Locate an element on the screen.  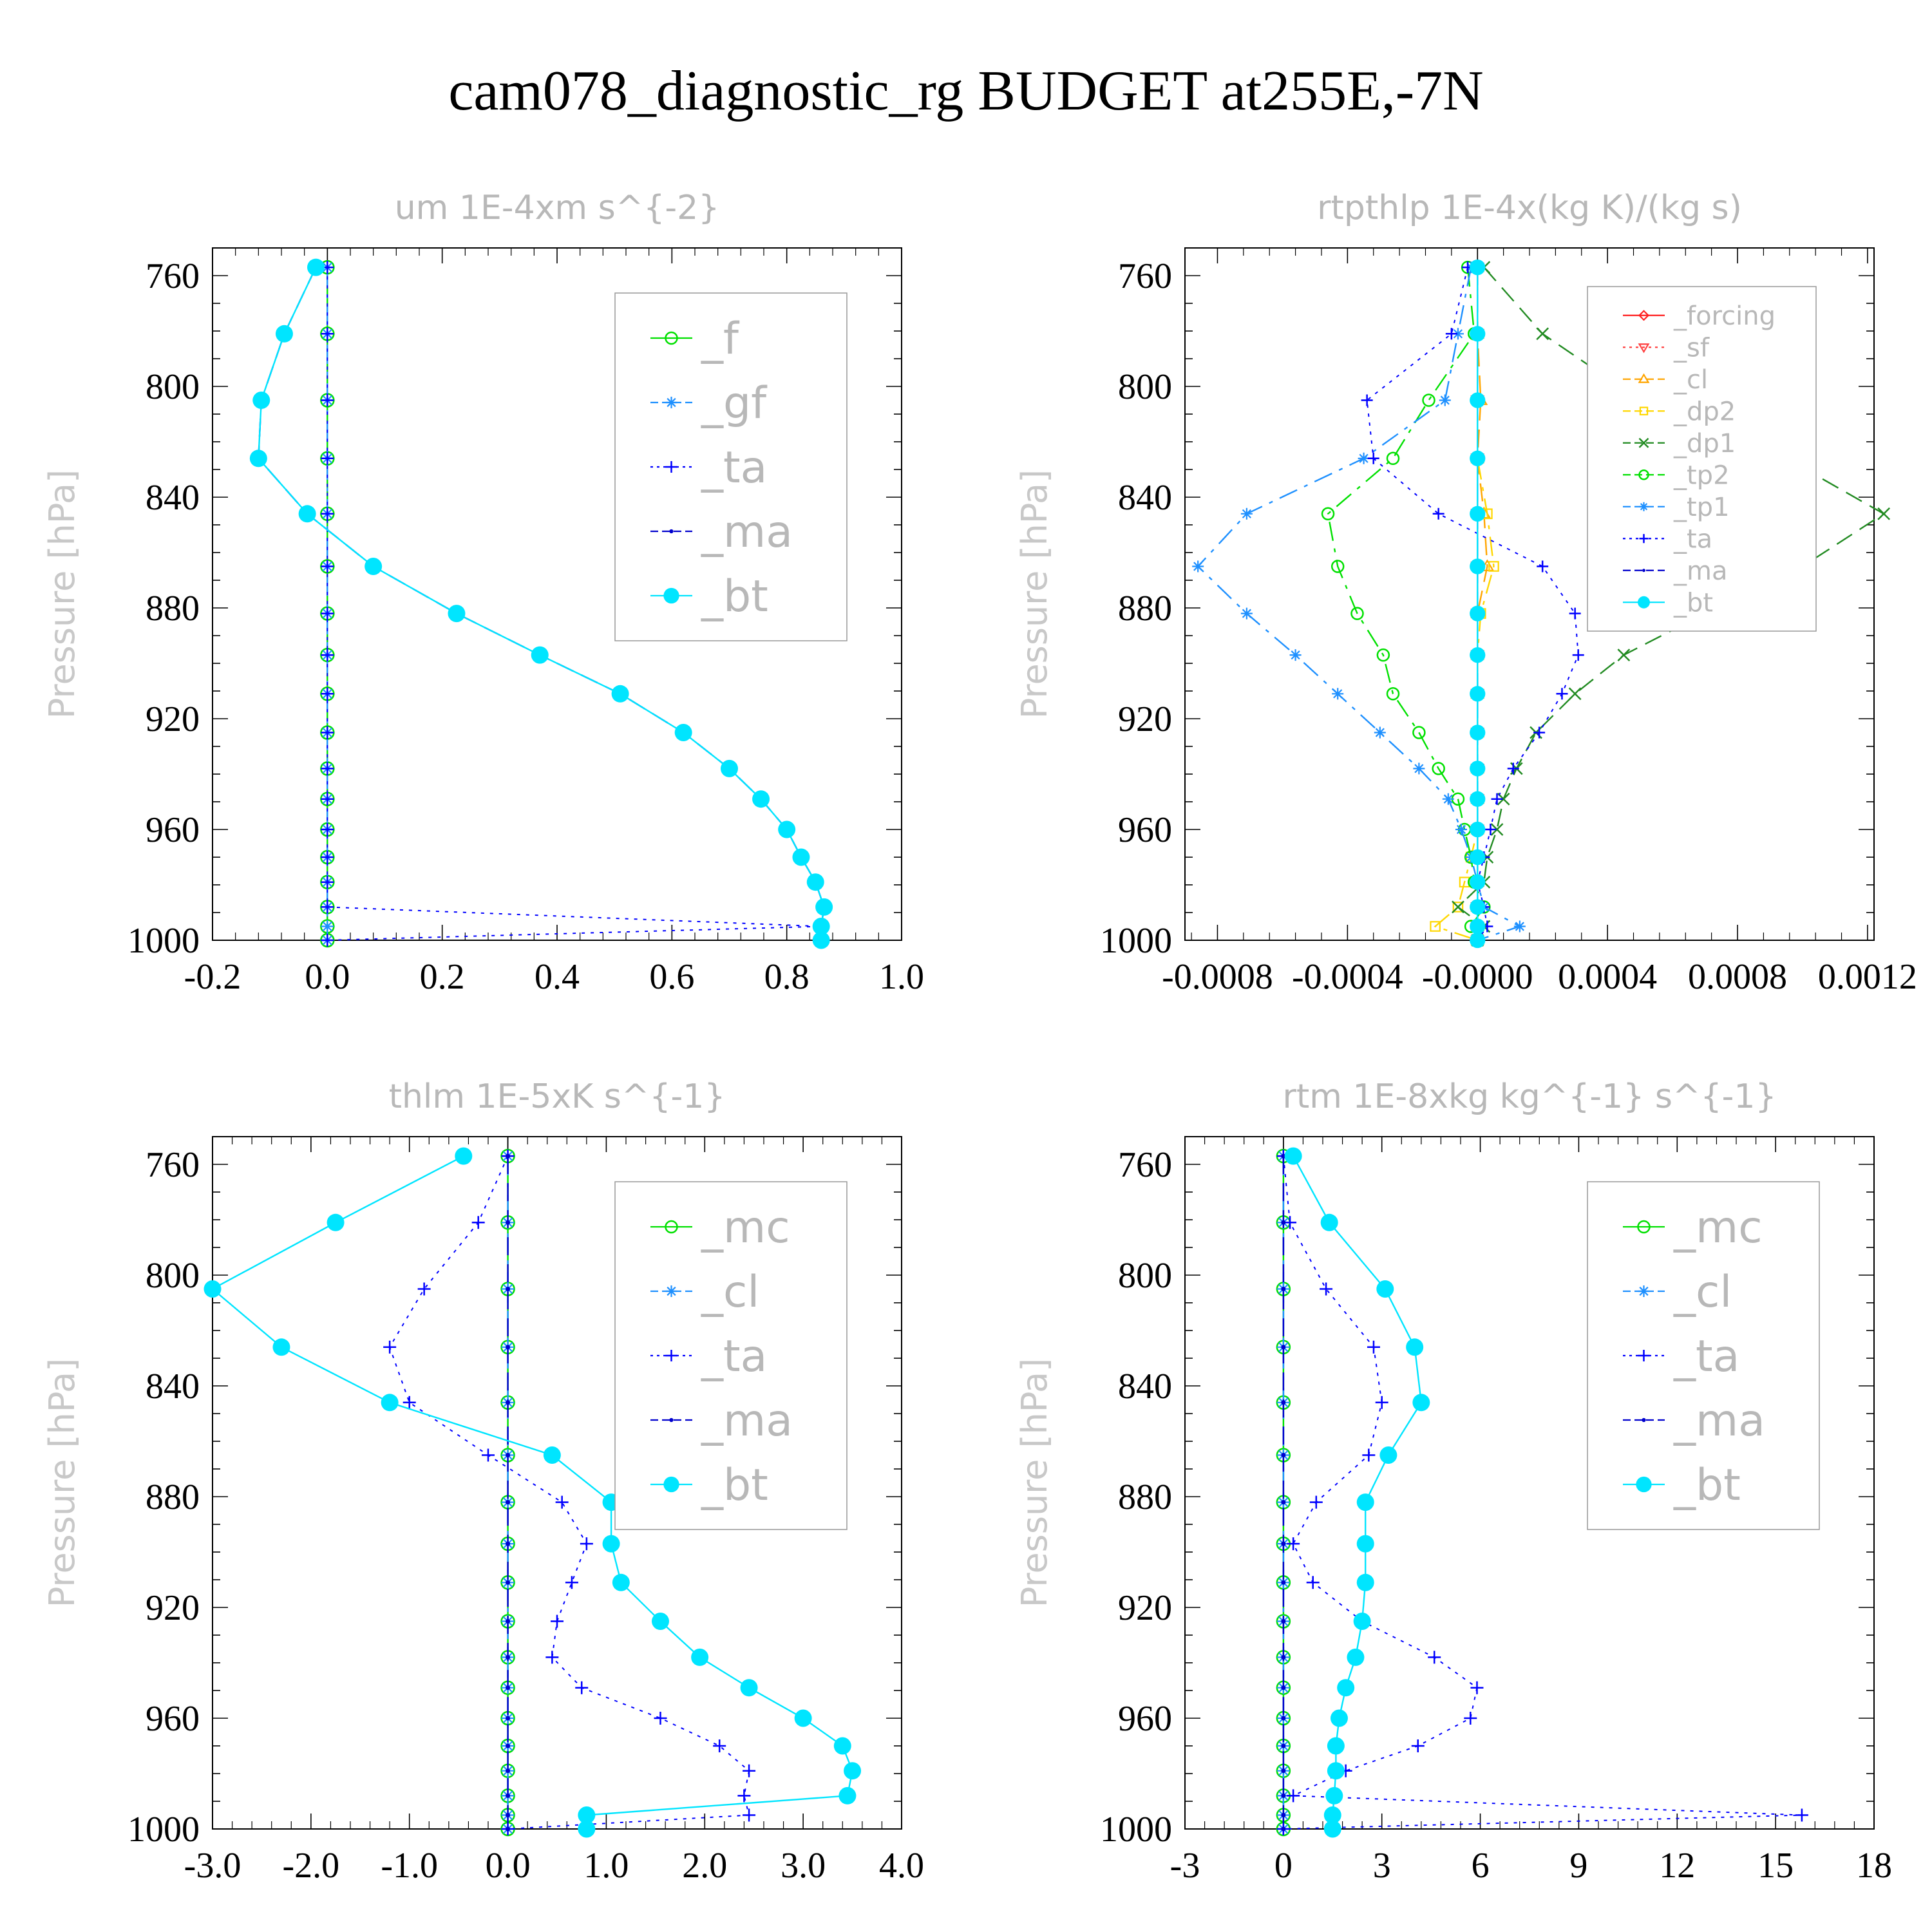
x-tick-label: 4.0 is located at coordinates (902, 1866).